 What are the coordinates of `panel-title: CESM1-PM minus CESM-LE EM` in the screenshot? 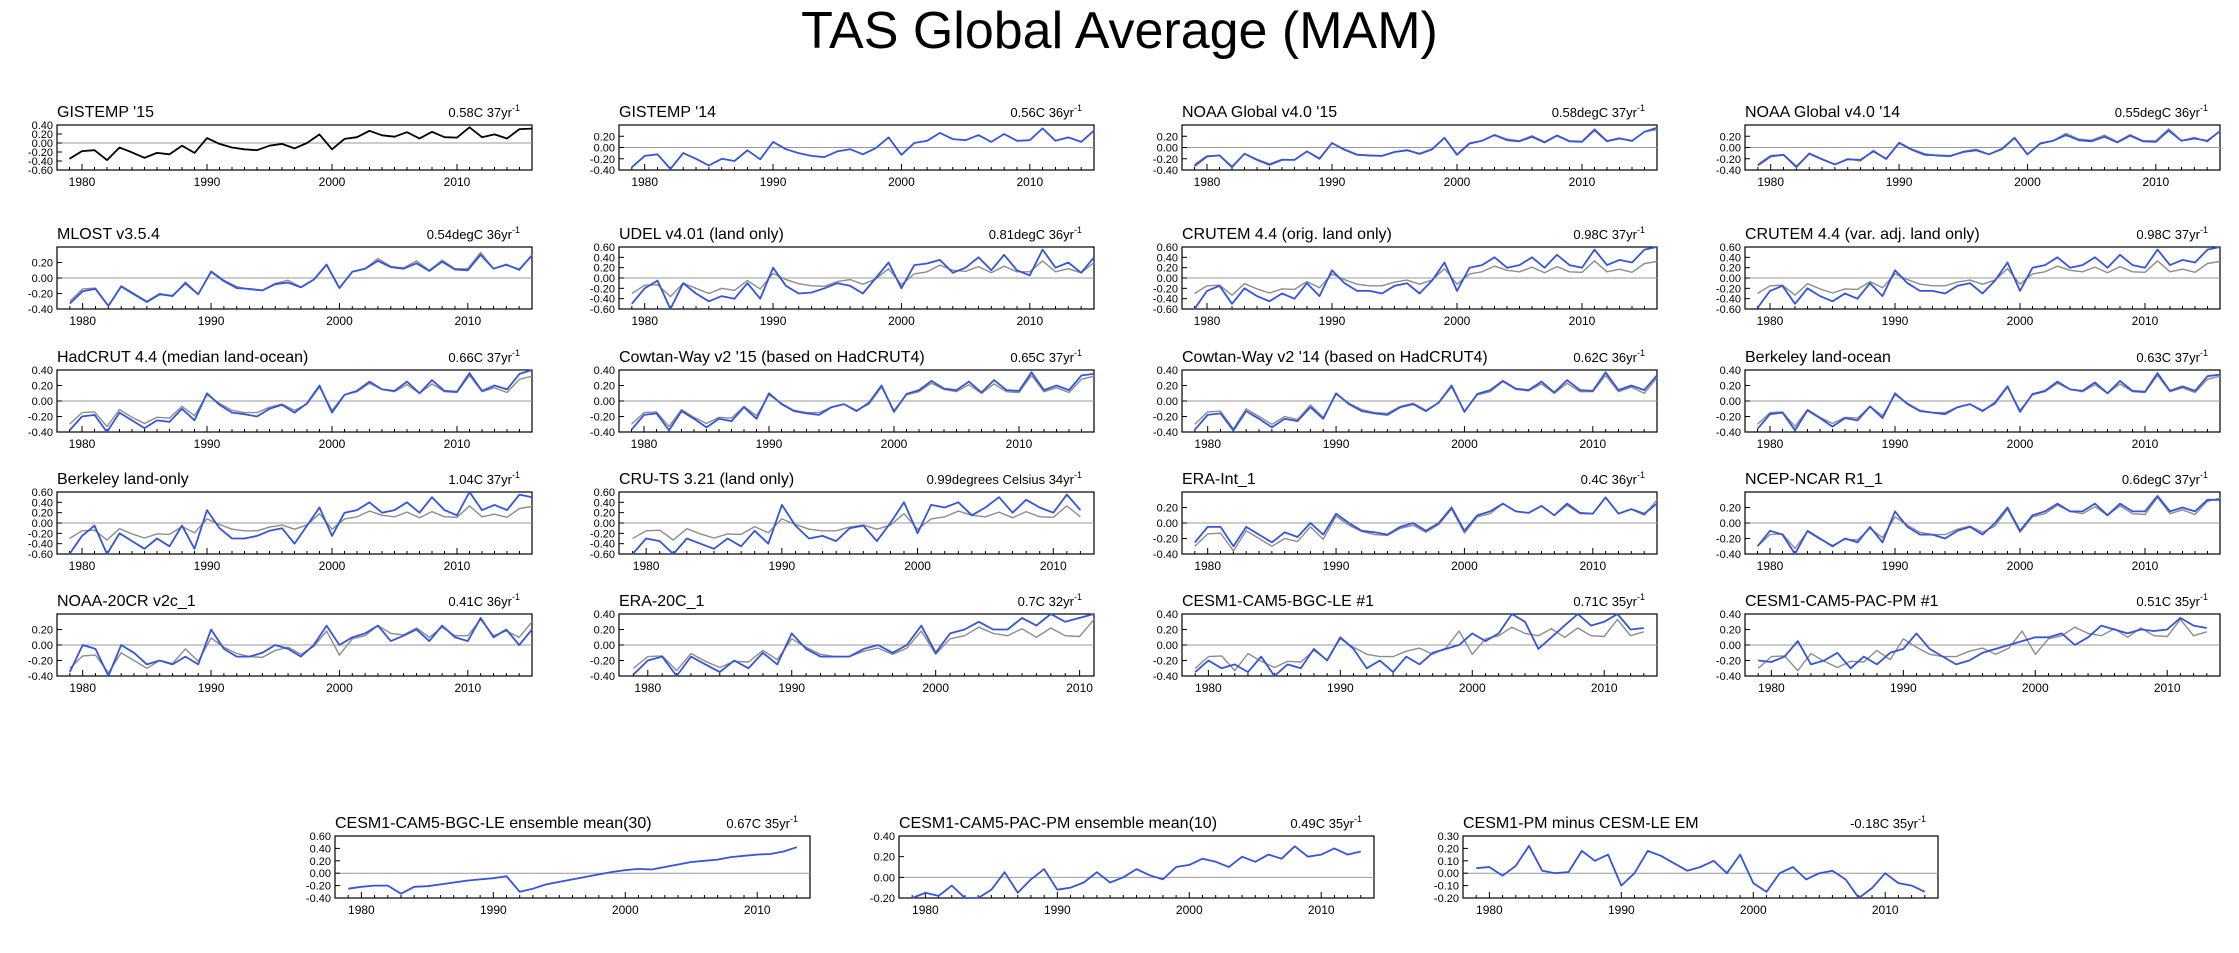 It's located at (1581, 823).